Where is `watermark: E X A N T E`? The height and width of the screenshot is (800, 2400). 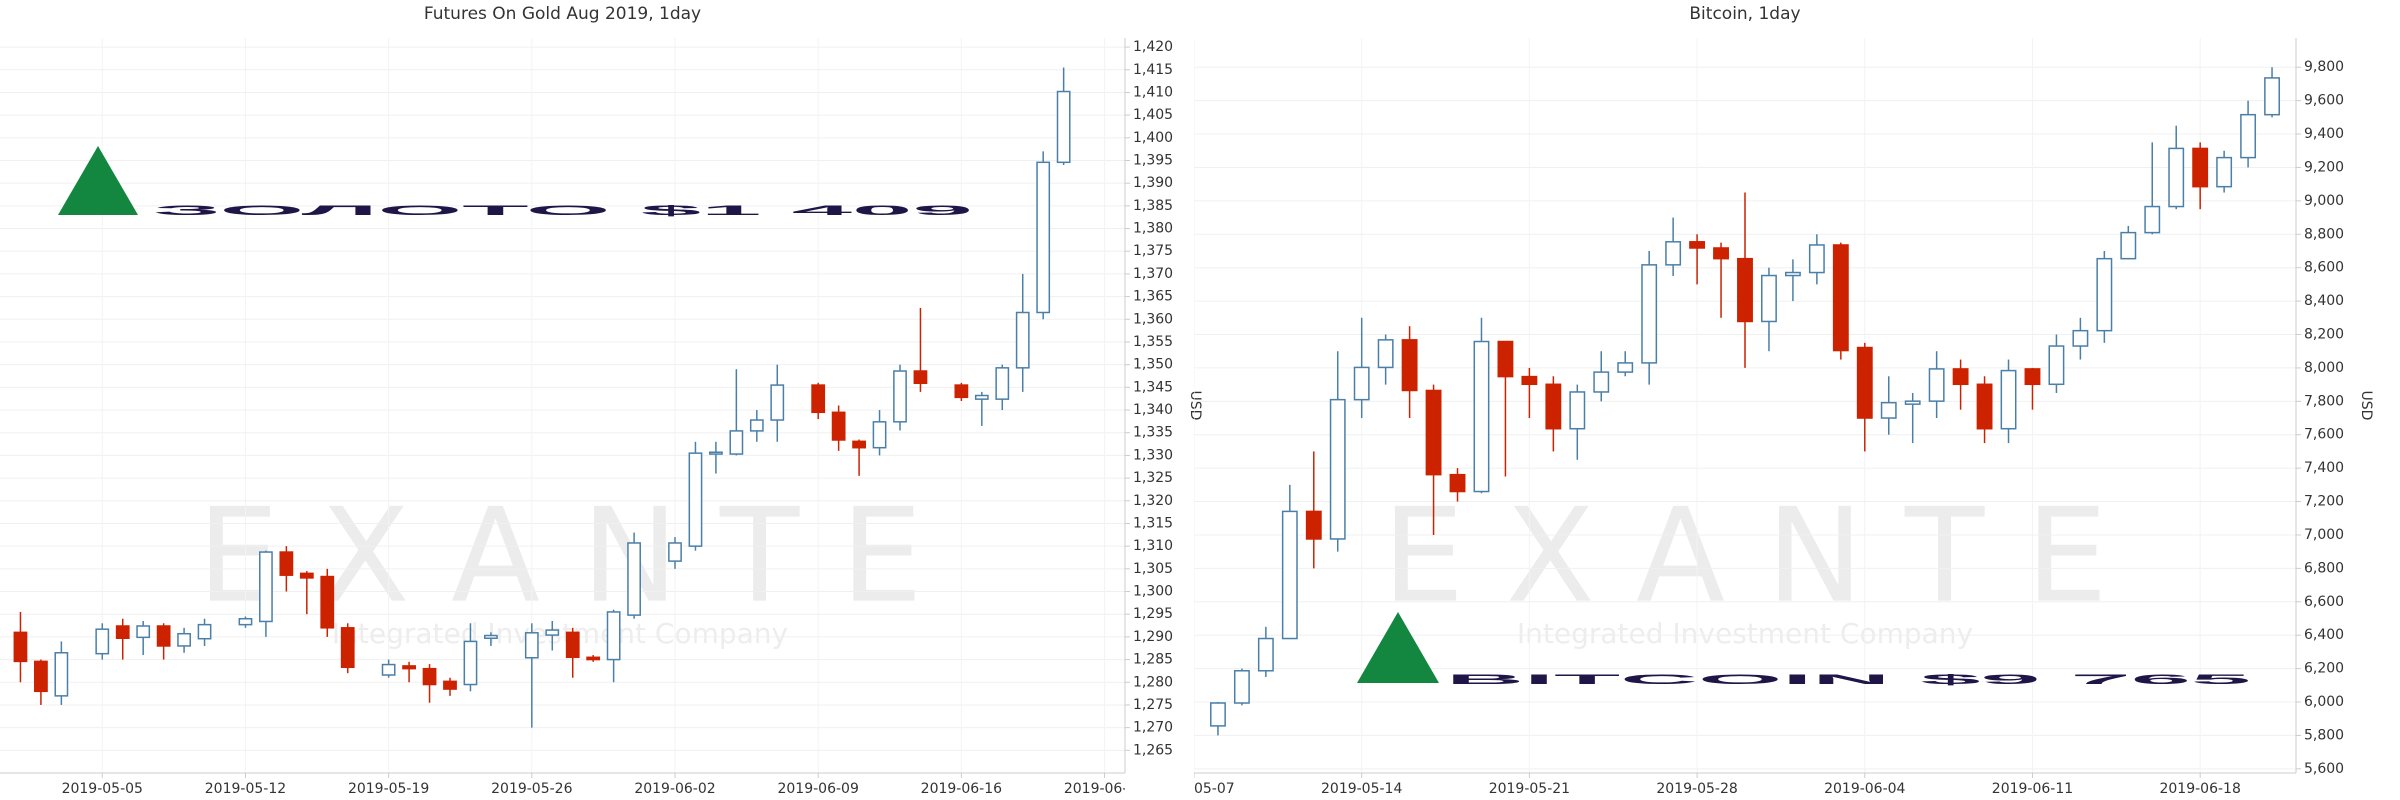
watermark: E X A N T E is located at coordinates (560, 556).